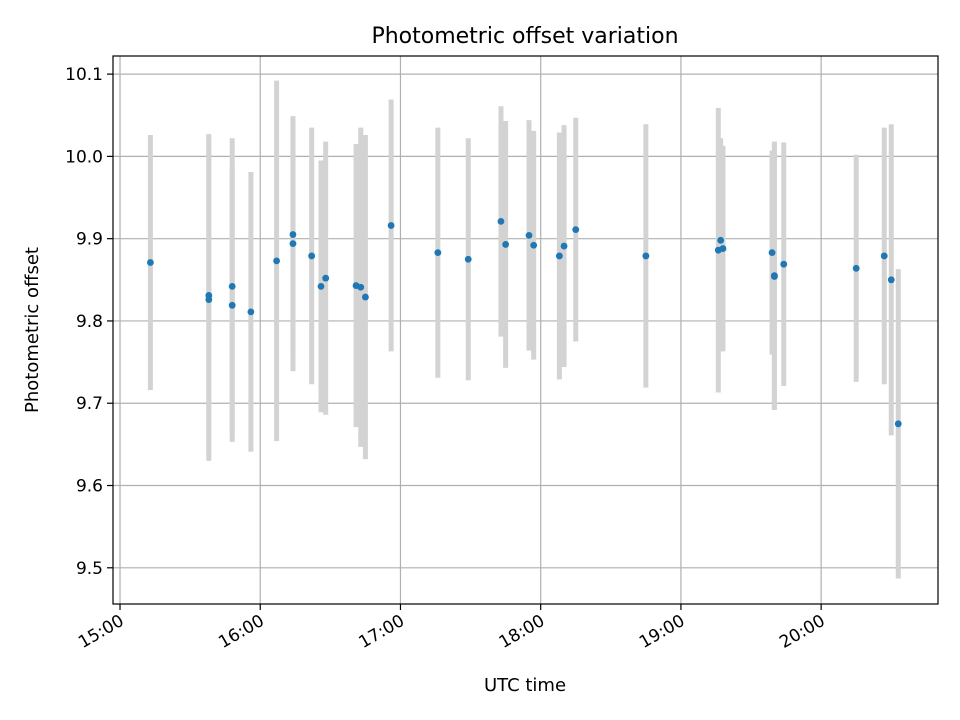 Image resolution: width=960 pixels, height=720 pixels. What do you see at coordinates (89, 404) in the screenshot?
I see `y-tick-label: 9.7` at bounding box center [89, 404].